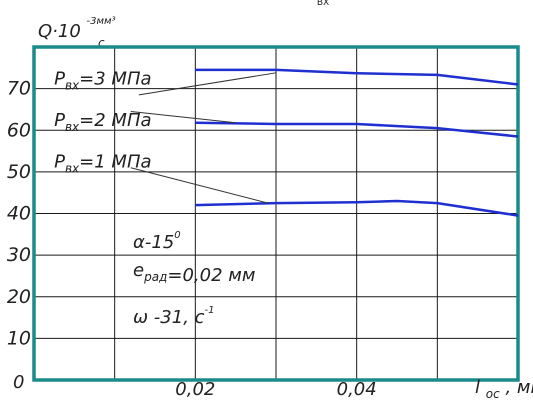 The height and width of the screenshot is (407, 533). What do you see at coordinates (19, 255) in the screenshot?
I see `y-tick-label: 30` at bounding box center [19, 255].